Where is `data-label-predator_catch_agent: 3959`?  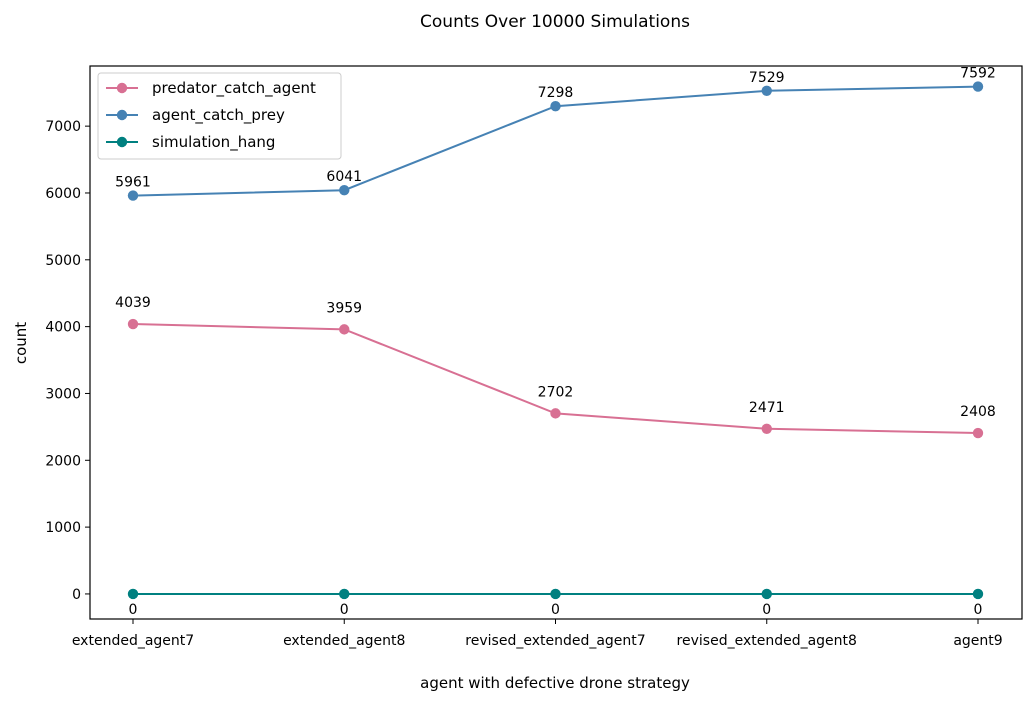 data-label-predator_catch_agent: 3959 is located at coordinates (344, 308).